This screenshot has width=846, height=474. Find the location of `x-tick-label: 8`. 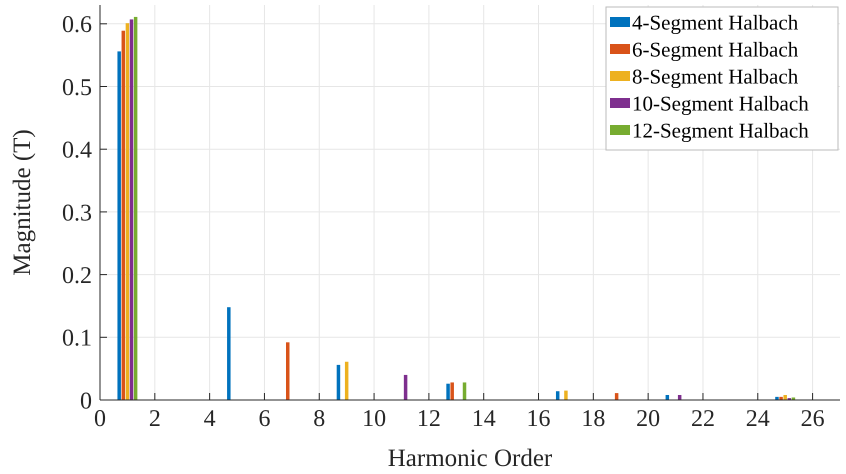

x-tick-label: 8 is located at coordinates (319, 419).